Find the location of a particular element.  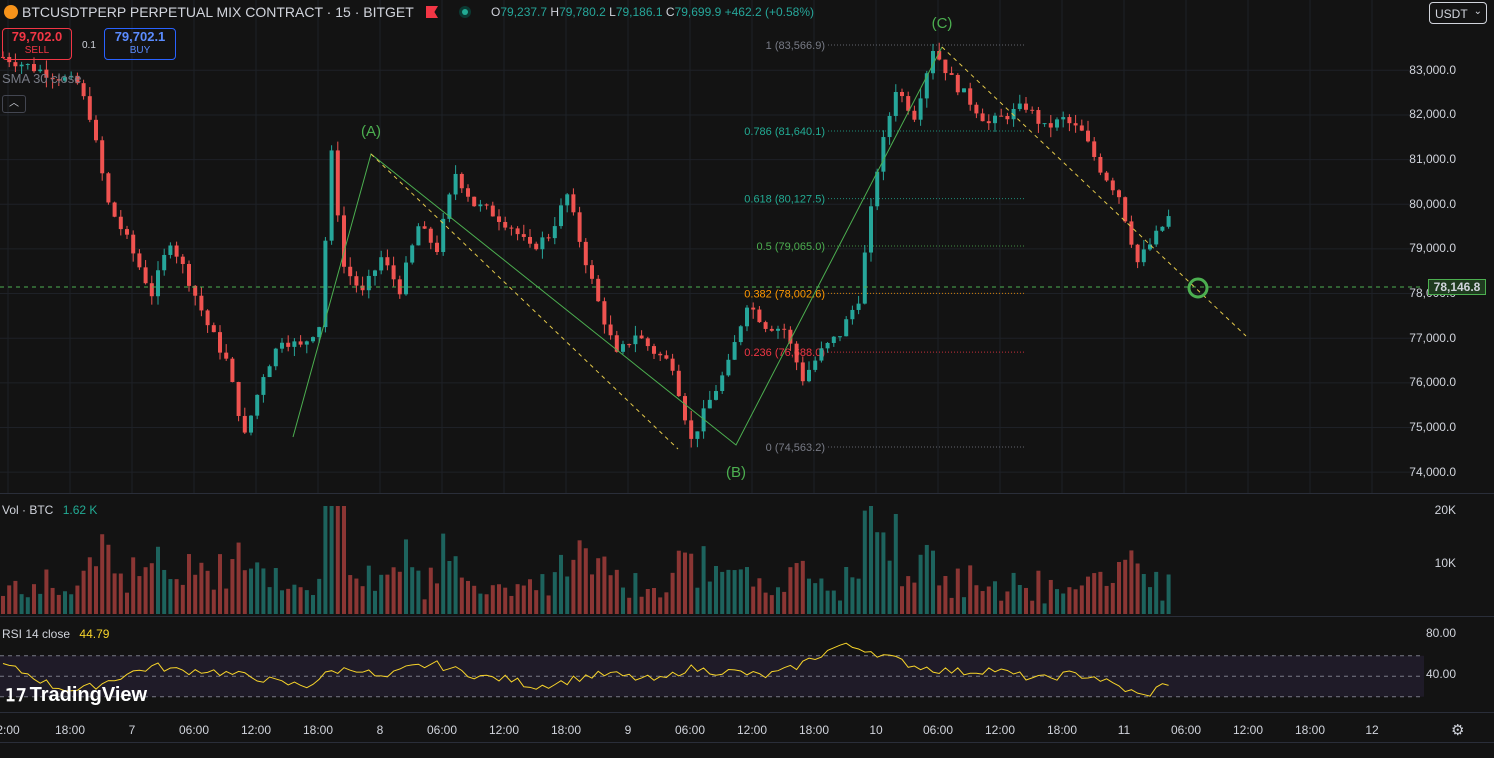

wave-label: (C) is located at coordinates (942, 23).